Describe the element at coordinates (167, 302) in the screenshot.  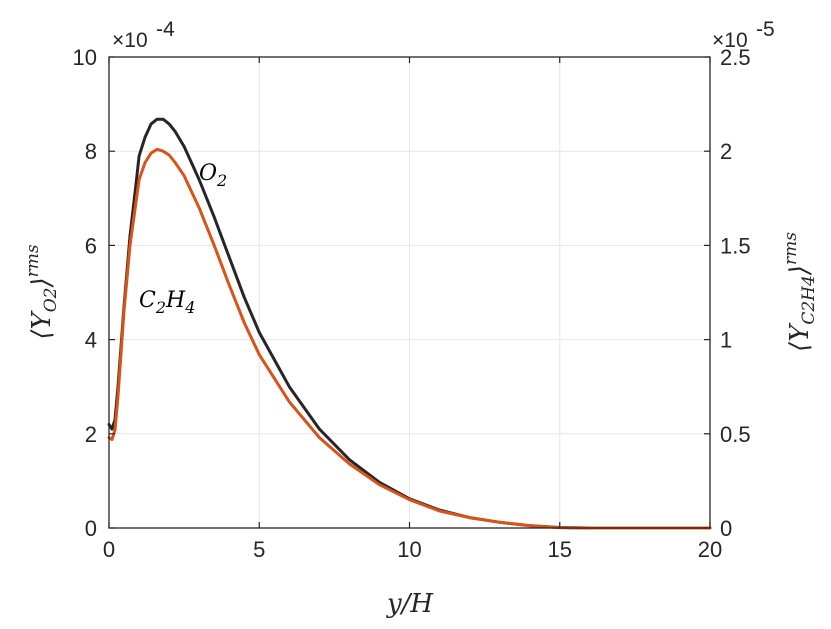
I see `annotation-c2h4: C2H4` at that location.